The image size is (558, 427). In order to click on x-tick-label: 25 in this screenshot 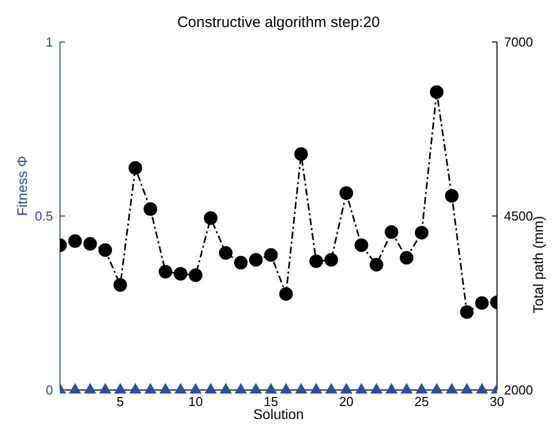, I will do `click(421, 402)`.